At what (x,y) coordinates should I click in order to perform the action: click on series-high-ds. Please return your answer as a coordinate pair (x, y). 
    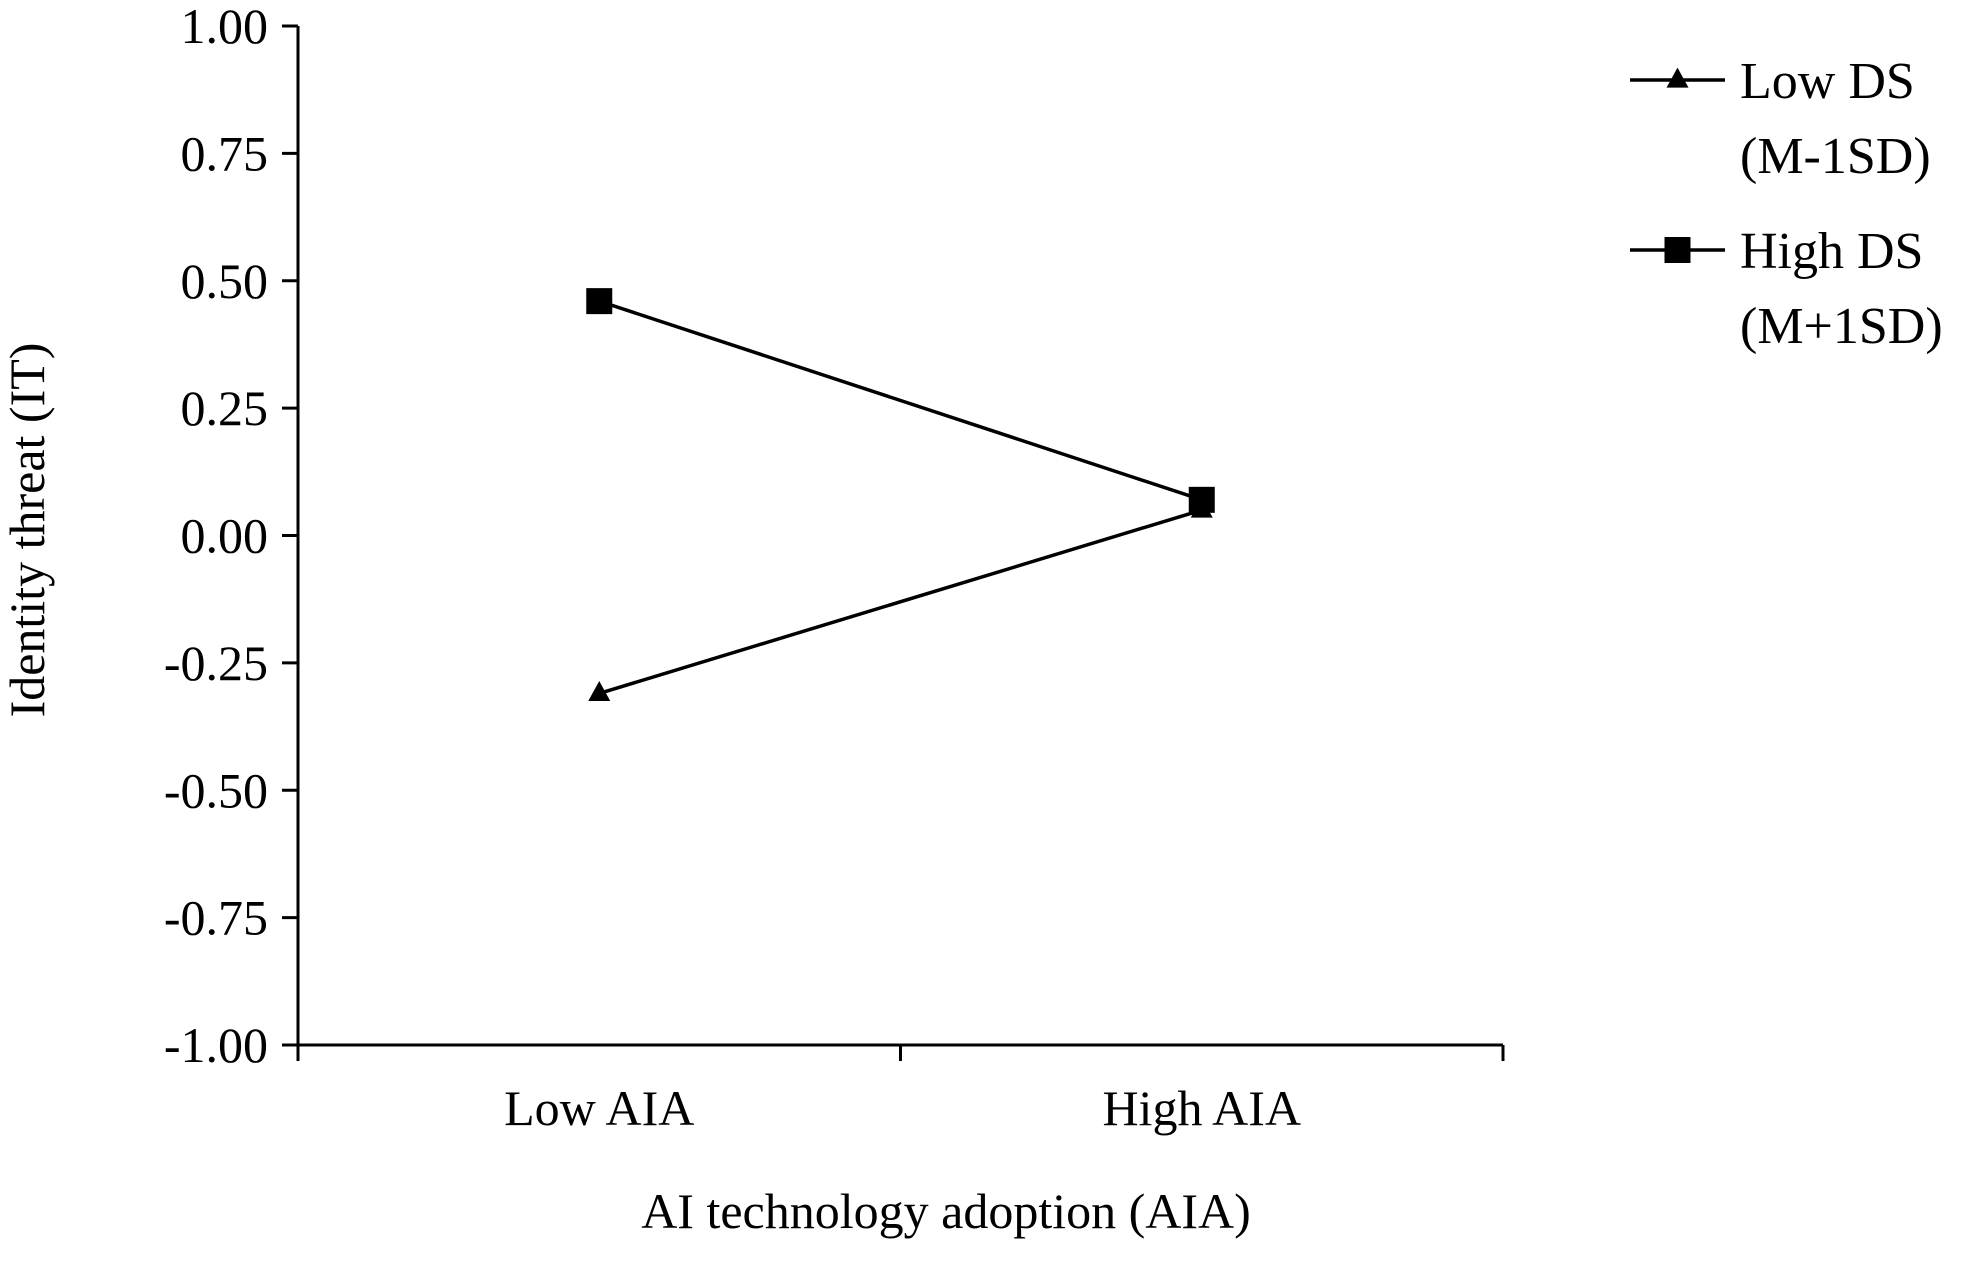
    Looking at the image, I should click on (900, 400).